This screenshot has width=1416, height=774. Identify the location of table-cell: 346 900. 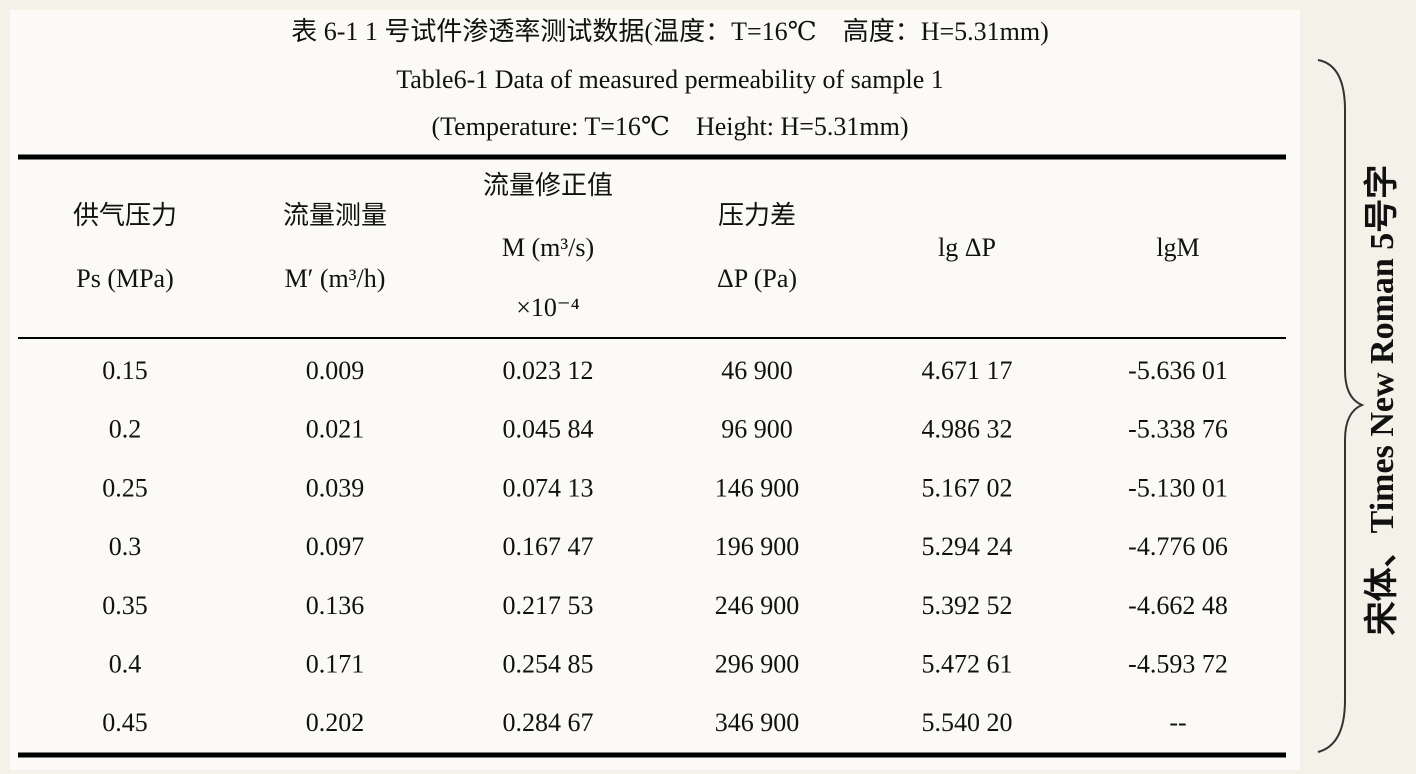
(757, 722).